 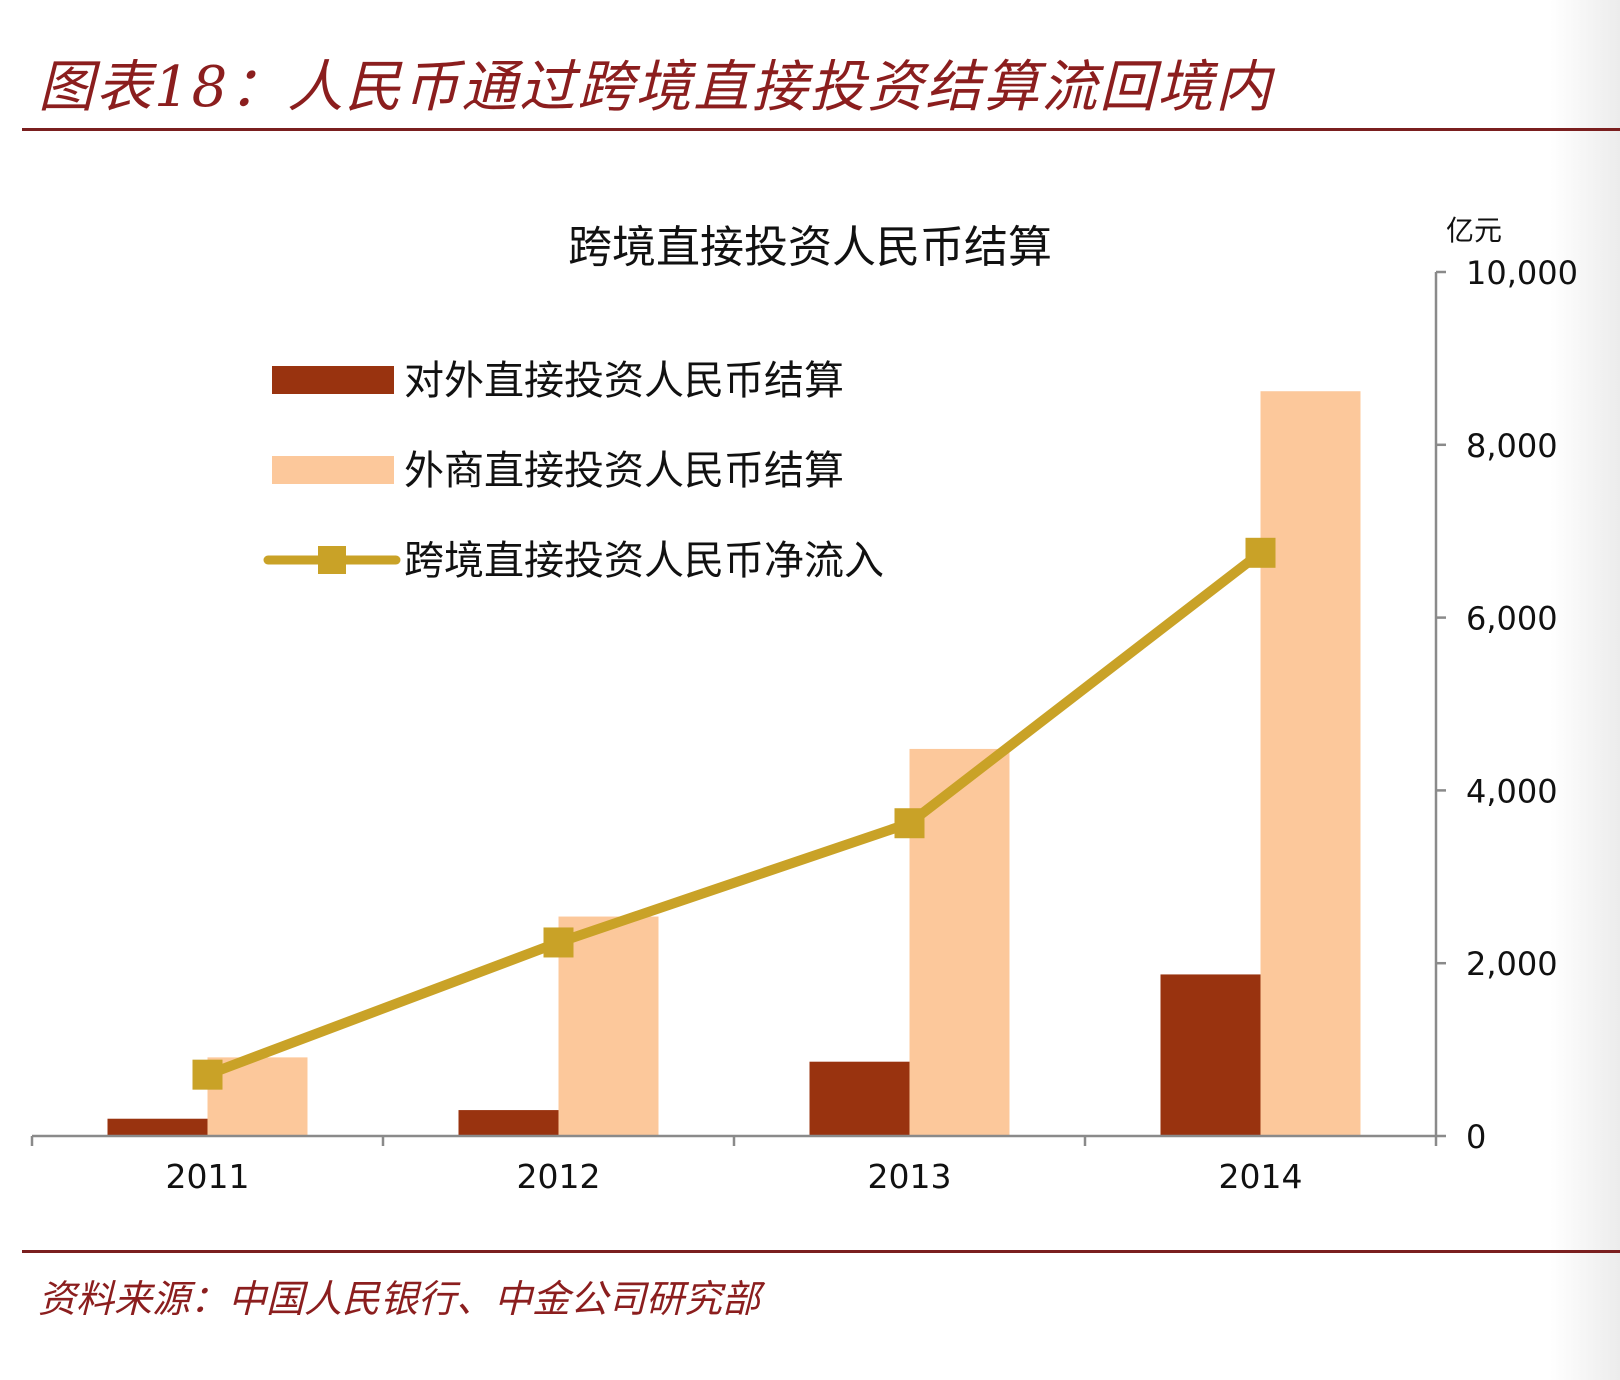 I want to click on bar-outward-fdi-2012, so click(x=508, y=1123).